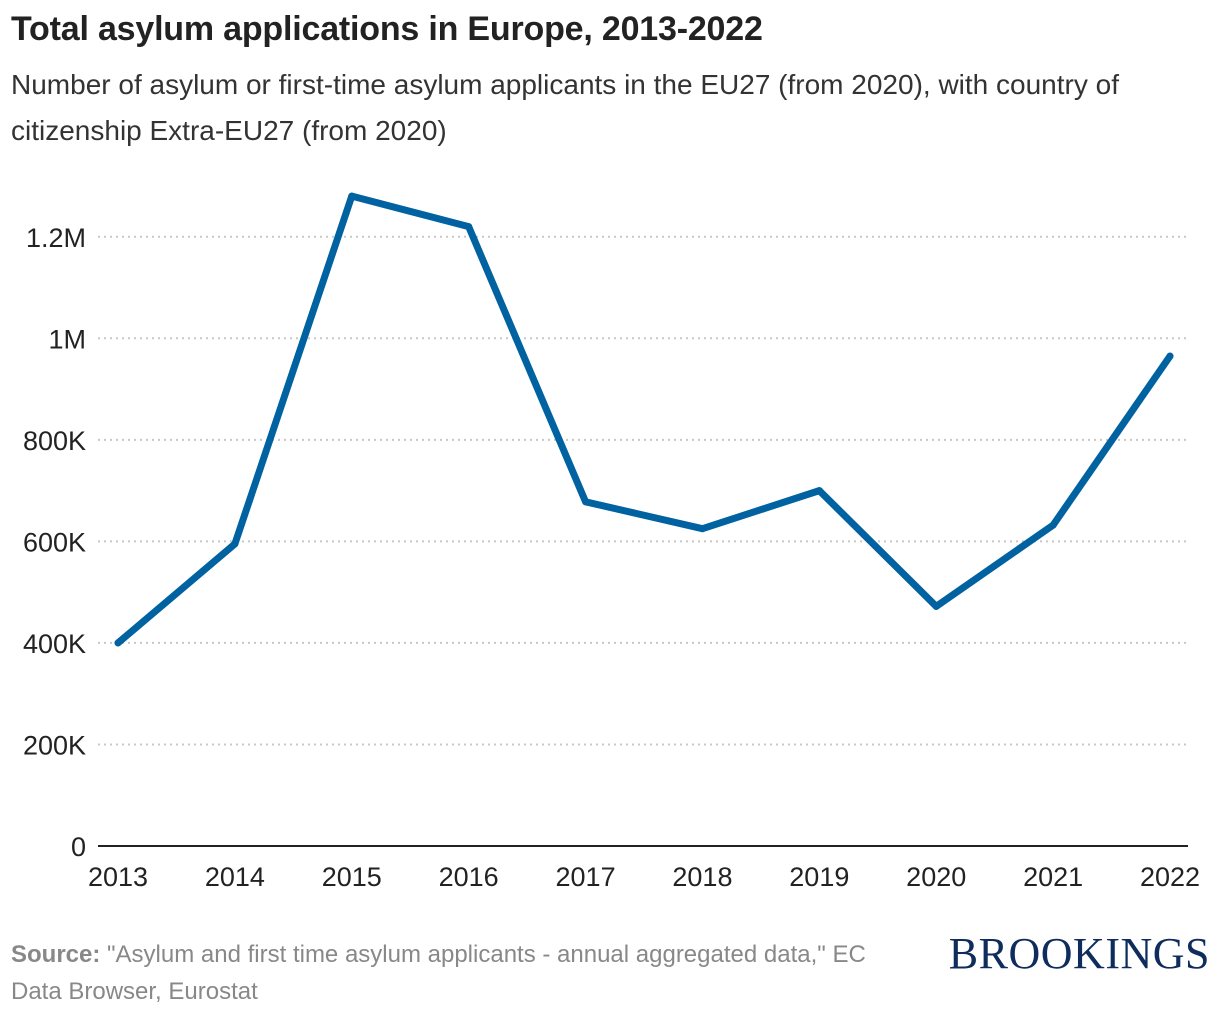 This screenshot has width=1220, height=1020. What do you see at coordinates (819, 877) in the screenshot?
I see `x-tick-label: 2019` at bounding box center [819, 877].